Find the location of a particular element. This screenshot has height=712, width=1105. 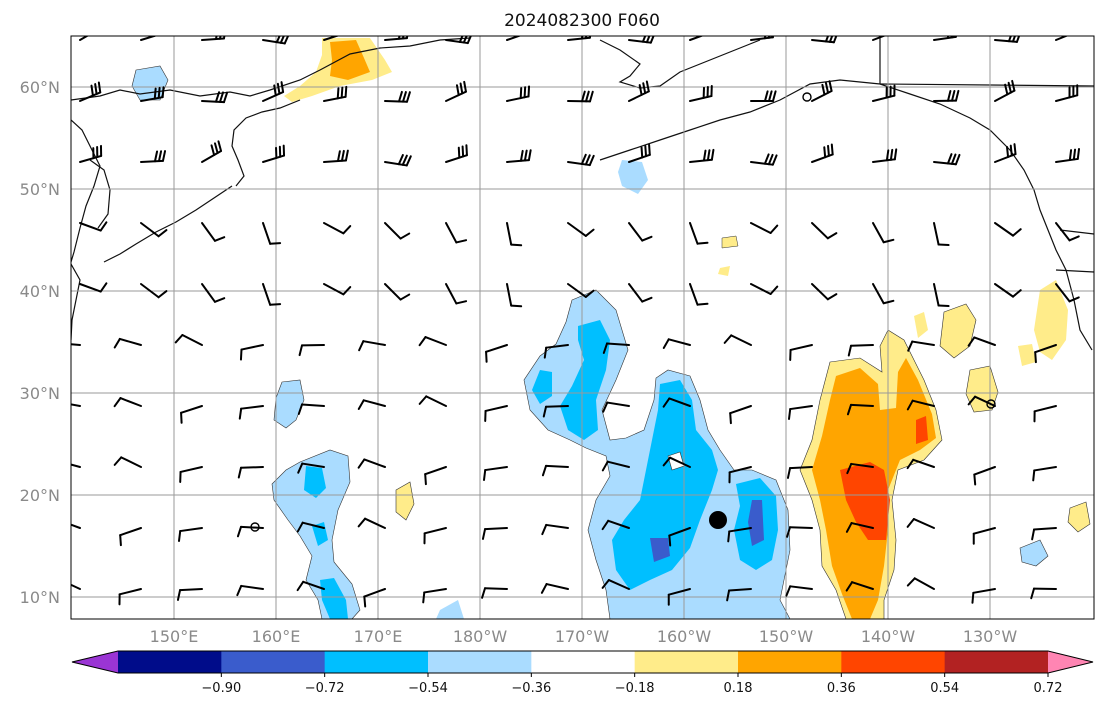

colorbar-tick-label: −0.90 is located at coordinates (221, 688).